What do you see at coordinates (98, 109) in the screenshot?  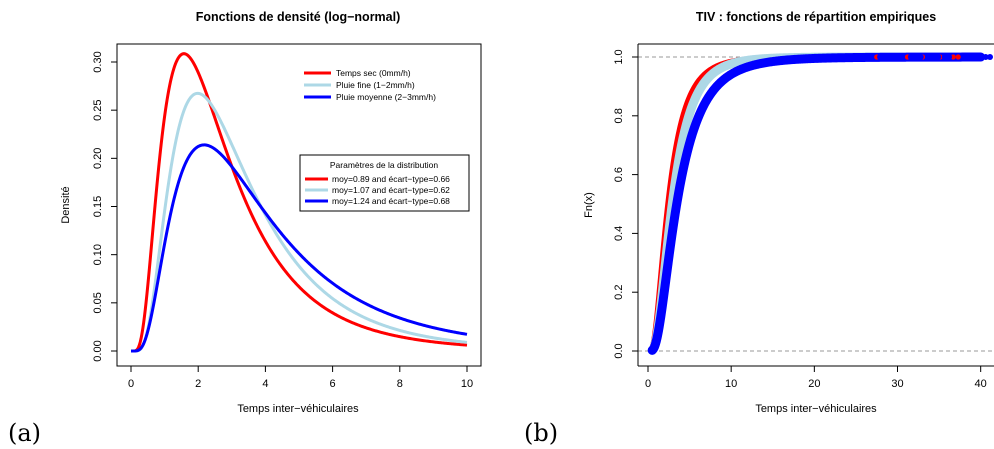 I see `density-y-tick-label: 0.25` at bounding box center [98, 109].